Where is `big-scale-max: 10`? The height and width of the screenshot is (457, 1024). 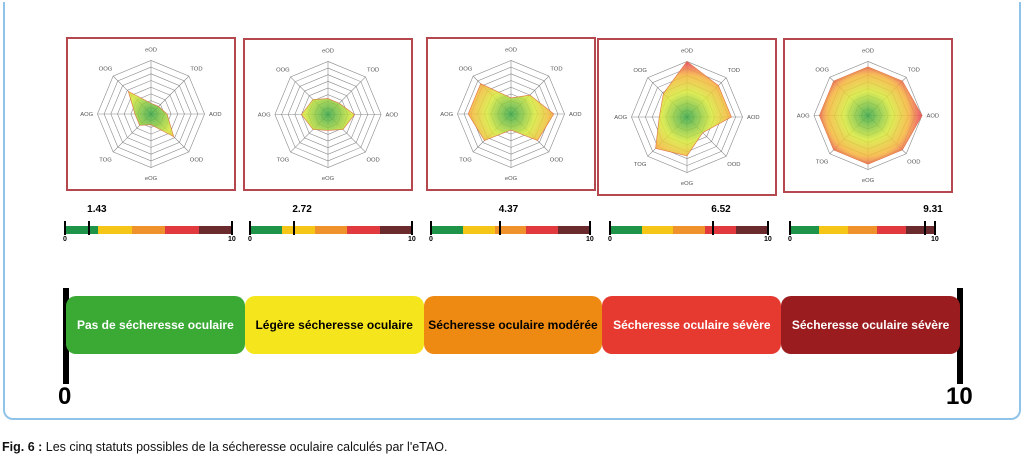
big-scale-max: 10 is located at coordinates (959, 396).